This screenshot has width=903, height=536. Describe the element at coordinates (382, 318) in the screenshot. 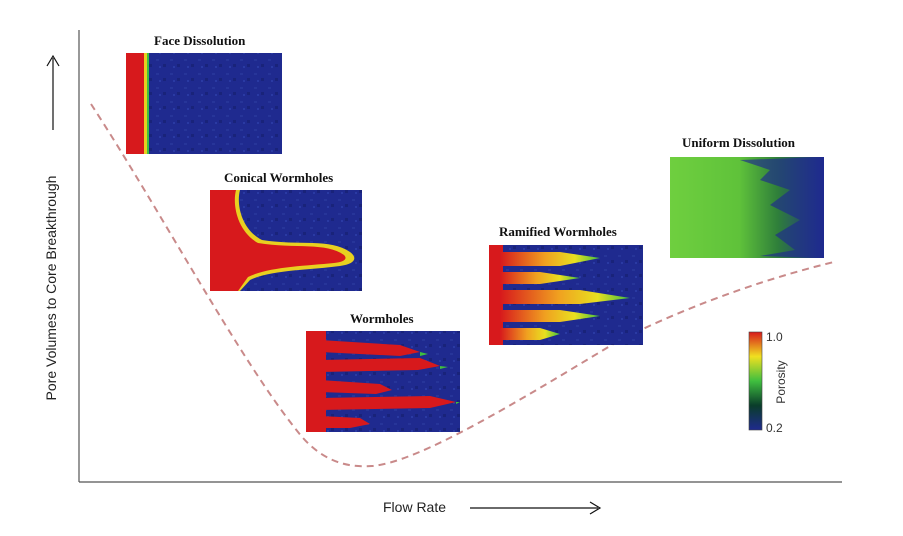

I see `wormholes-title: Wormholes` at that location.